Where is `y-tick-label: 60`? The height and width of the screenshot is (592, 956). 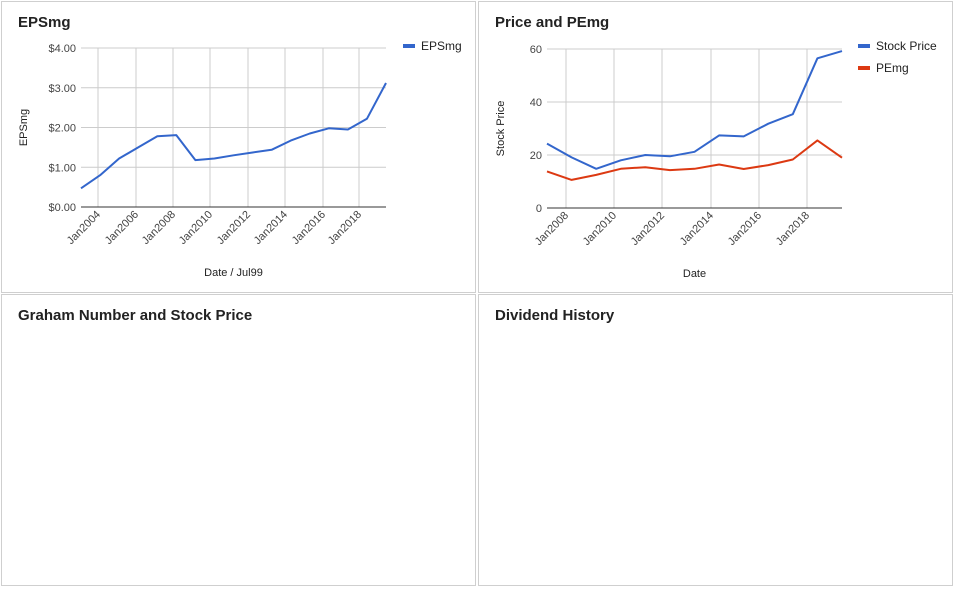
y-tick-label: 60 is located at coordinates (536, 50).